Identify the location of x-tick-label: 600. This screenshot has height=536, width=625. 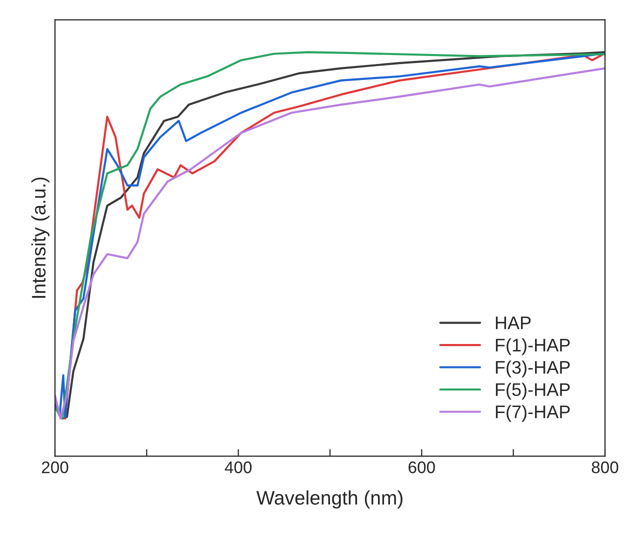
(421, 467).